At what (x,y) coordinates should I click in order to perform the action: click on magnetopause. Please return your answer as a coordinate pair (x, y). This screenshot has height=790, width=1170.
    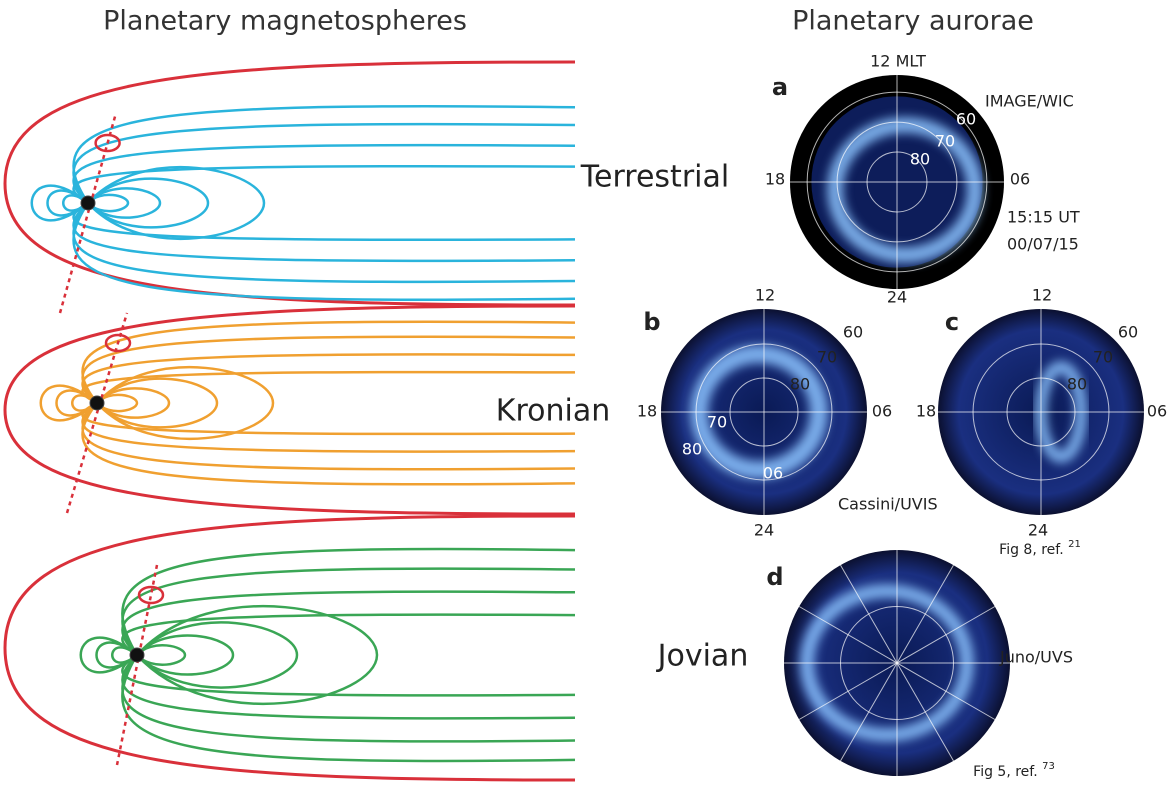
    Looking at the image, I should click on (289, 410).